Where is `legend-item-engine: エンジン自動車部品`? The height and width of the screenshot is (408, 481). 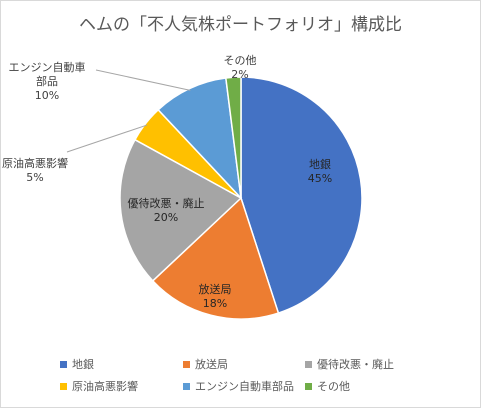
legend-item-engine: エンジン自動車部品 is located at coordinates (238, 386).